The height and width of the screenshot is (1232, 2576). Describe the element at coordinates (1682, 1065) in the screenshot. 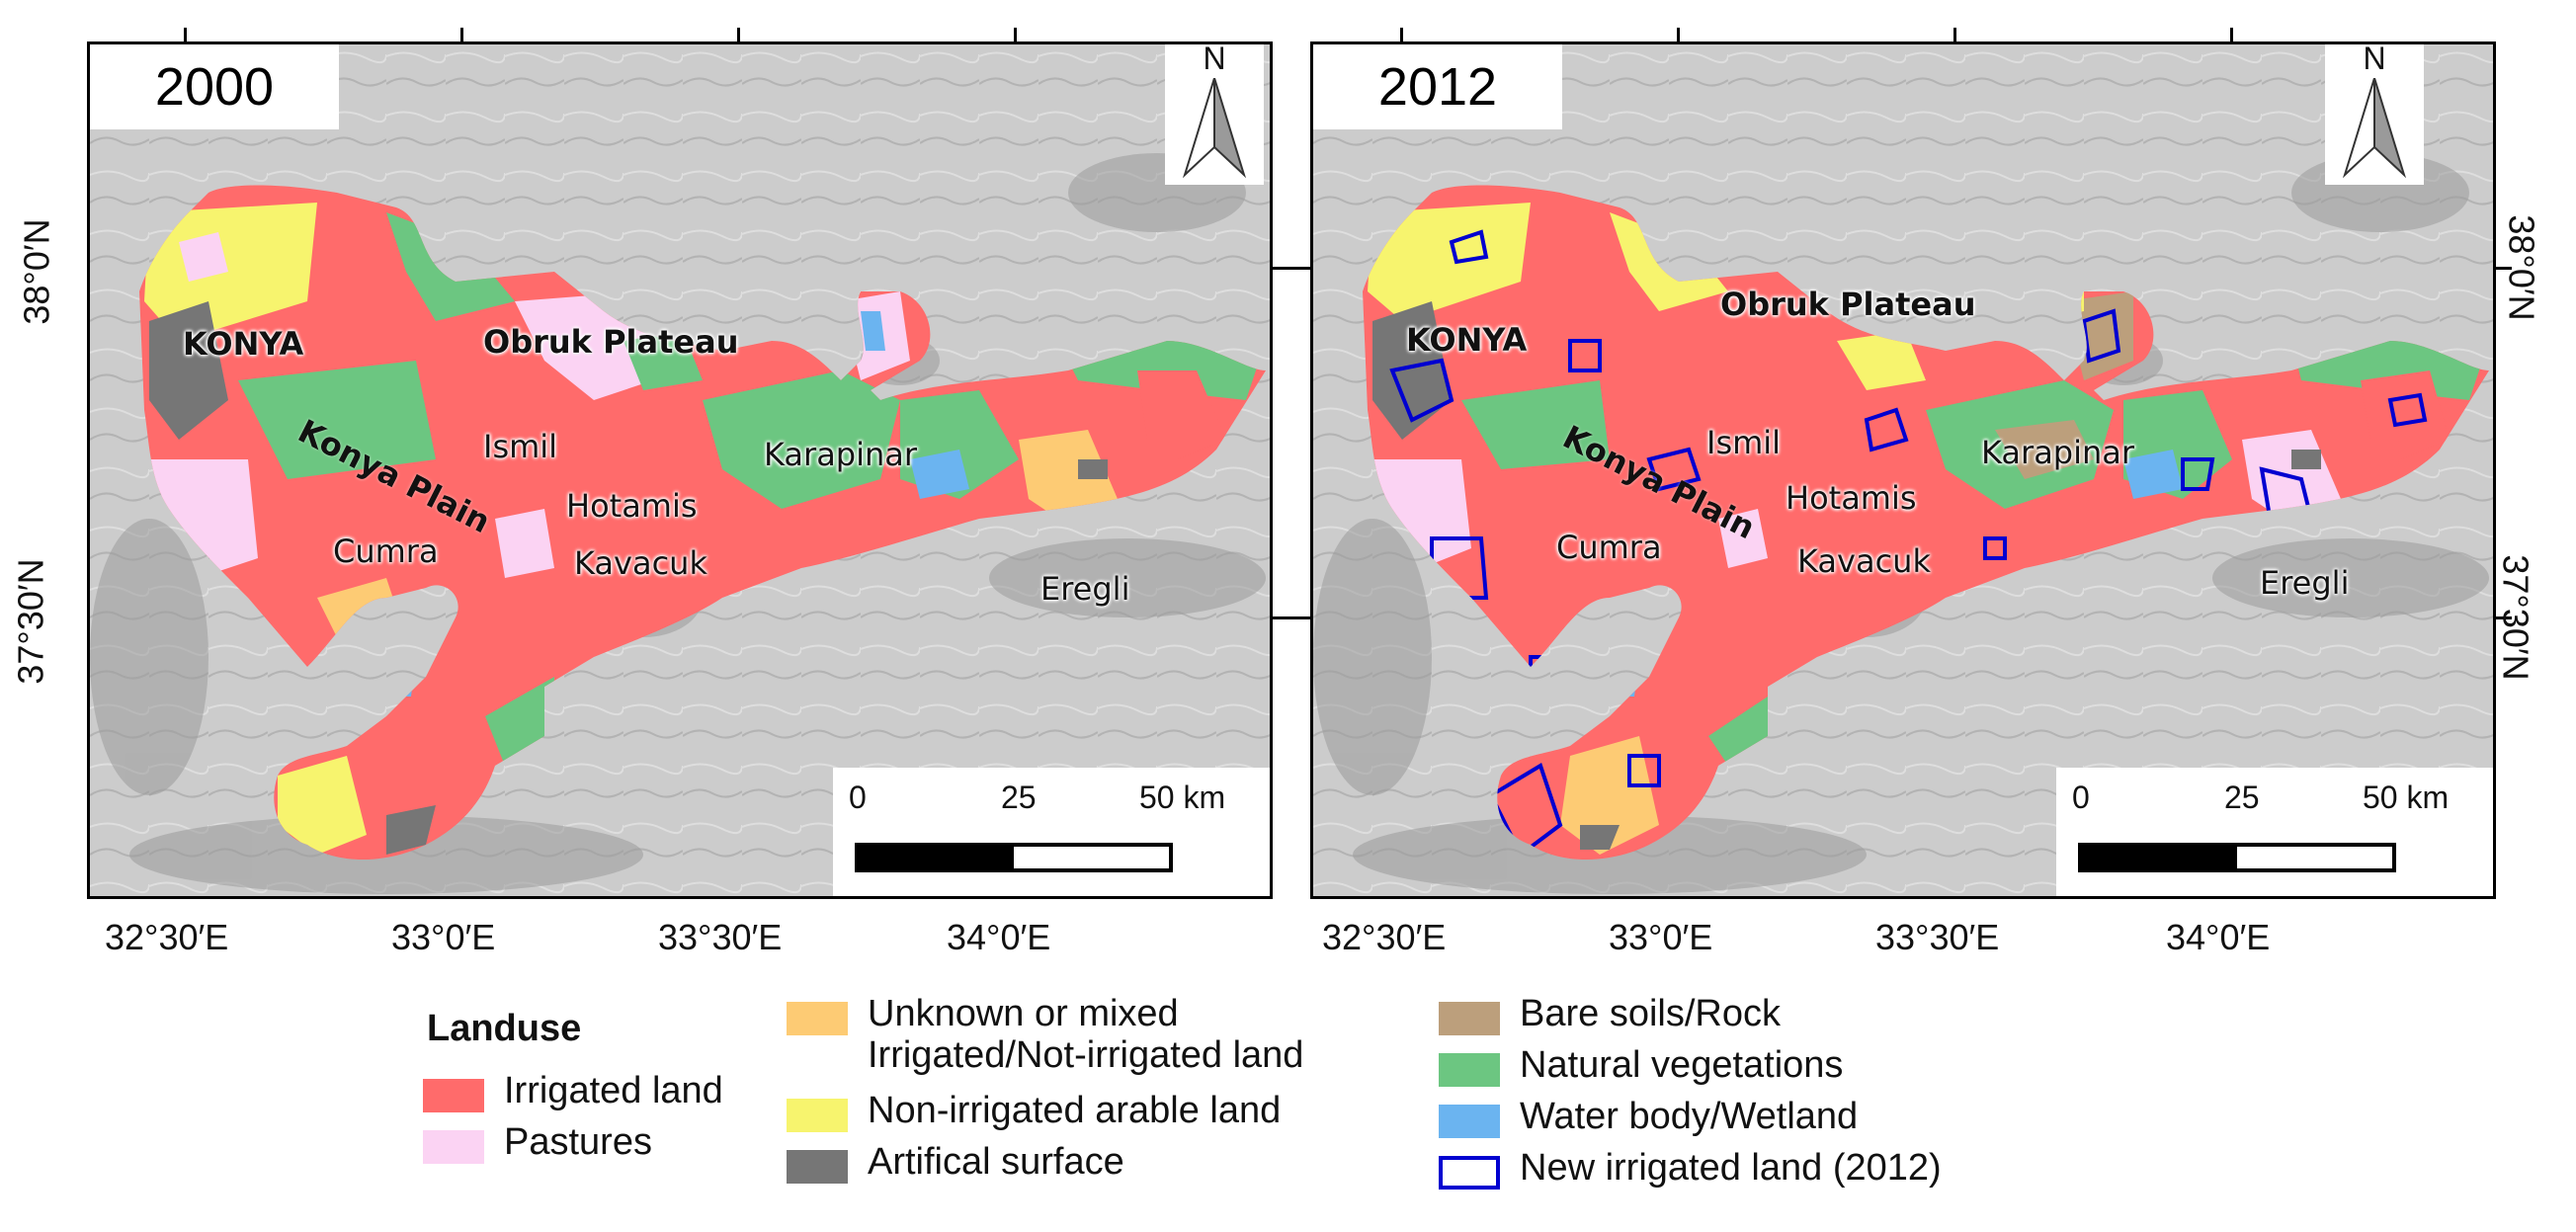

I see `legend-label: Natural vegetations` at that location.